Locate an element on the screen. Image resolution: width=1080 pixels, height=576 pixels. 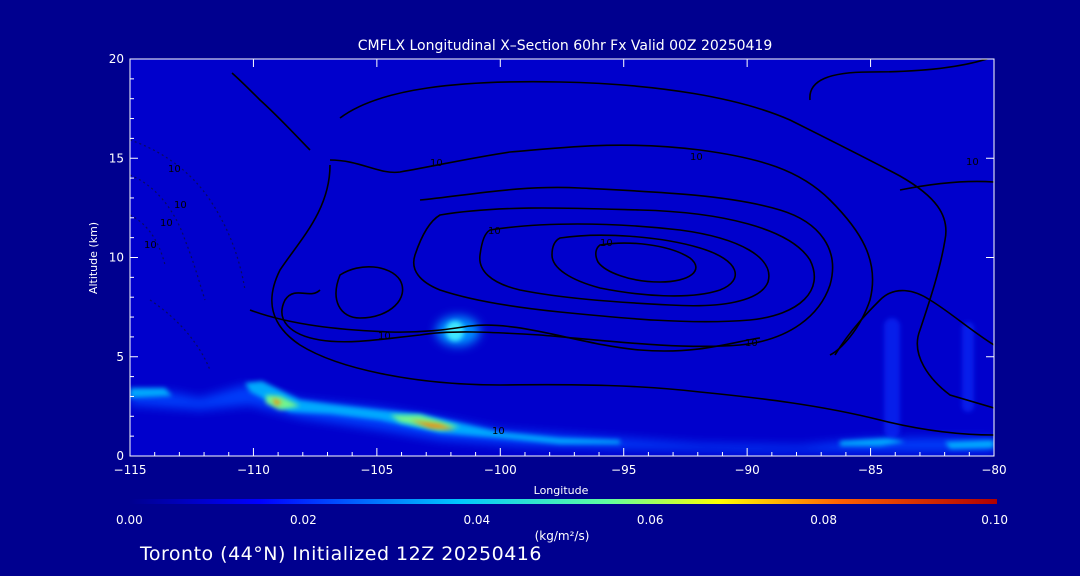
shading-core is located at coordinates (363, 412).